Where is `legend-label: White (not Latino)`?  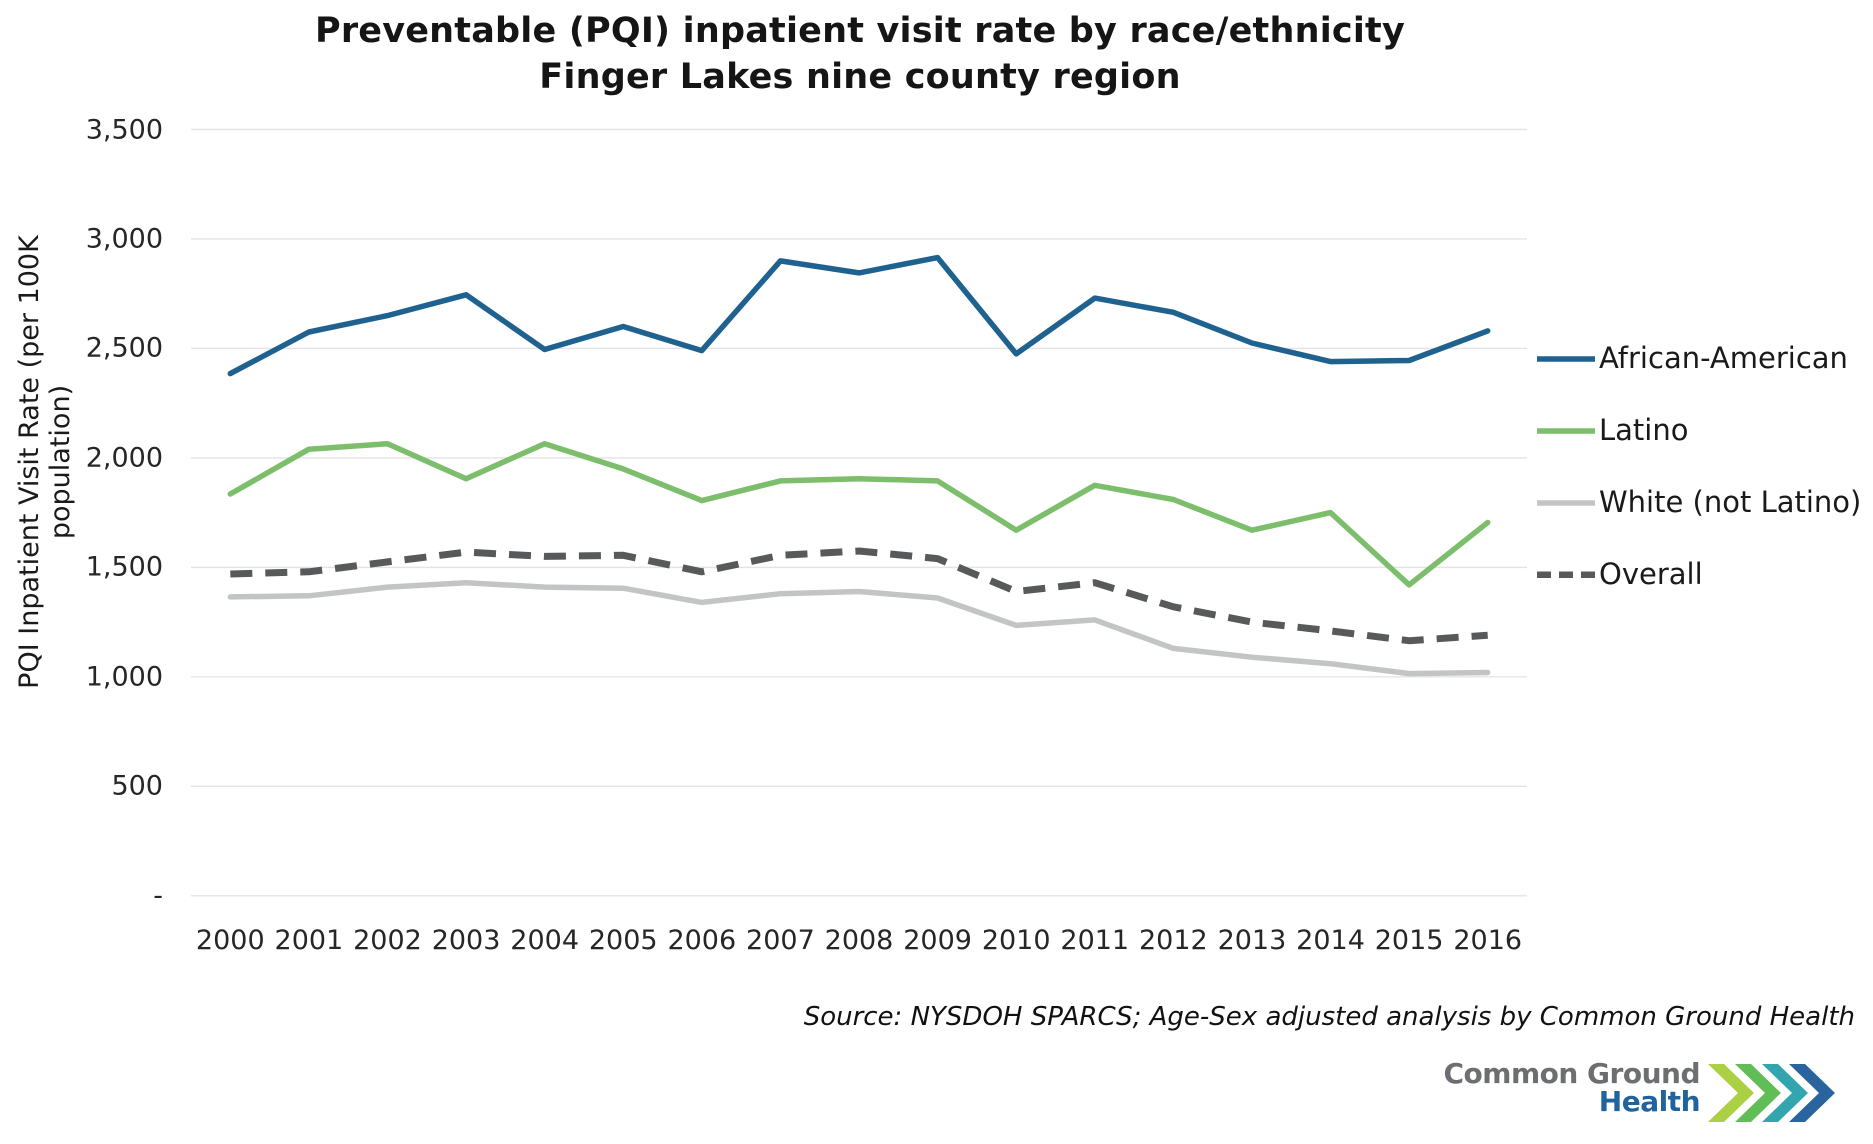 legend-label: White (not Latino) is located at coordinates (1730, 502).